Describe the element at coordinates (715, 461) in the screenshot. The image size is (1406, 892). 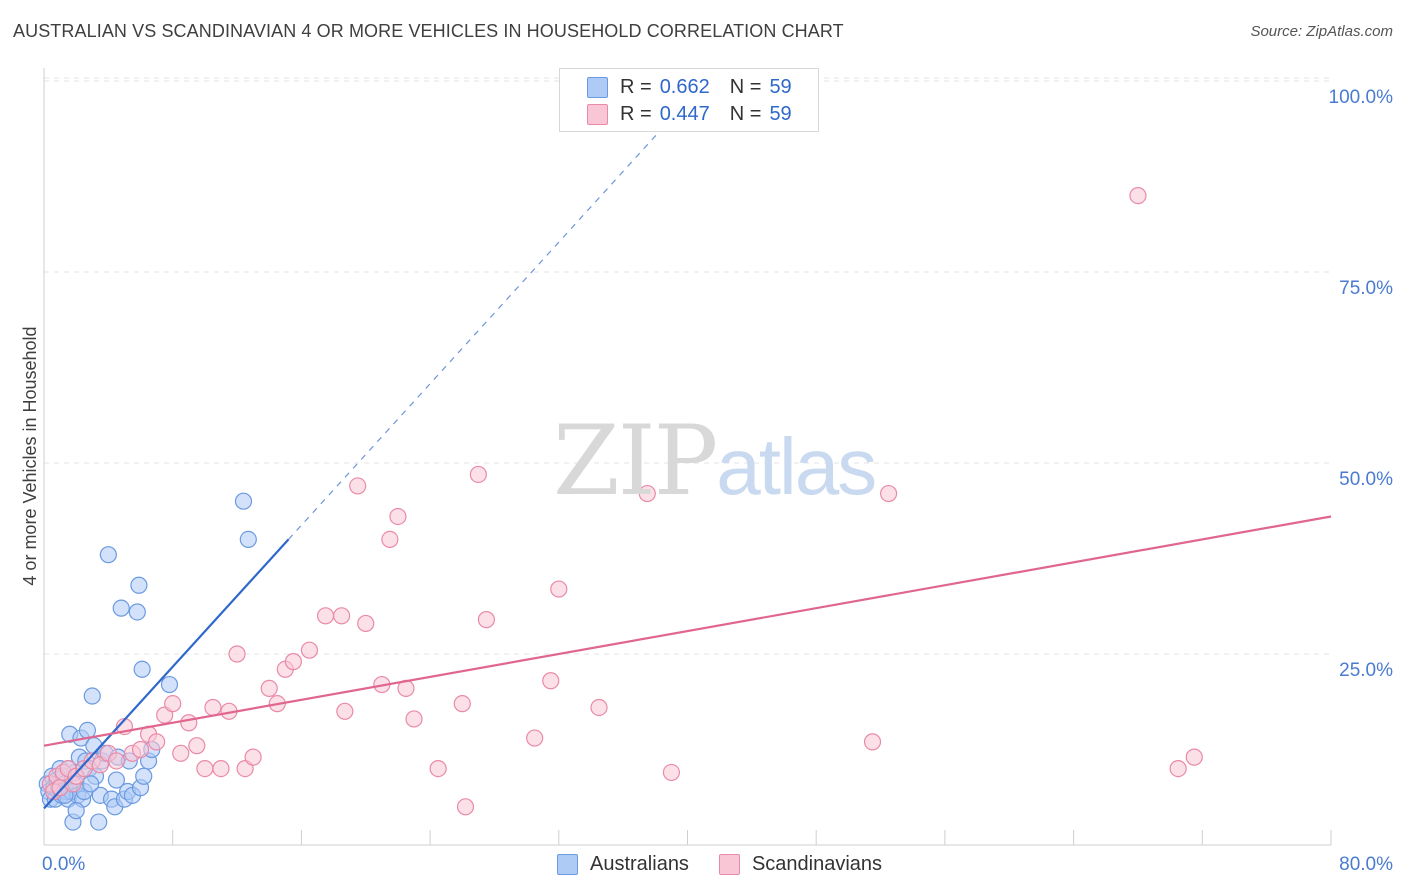
I see `zipatlas-watermark: ZIPatlas` at that location.